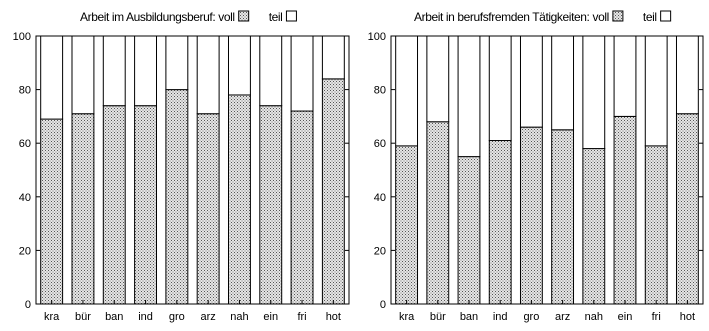 The height and width of the screenshot is (331, 709). What do you see at coordinates (147, 17) in the screenshot?
I see `chart-title: Arbeit im Ausbildungsberuf:` at bounding box center [147, 17].